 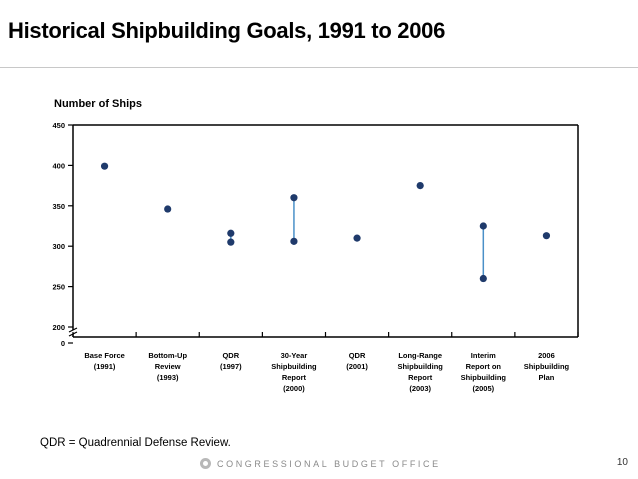 What do you see at coordinates (58, 206) in the screenshot?
I see `y-tick-label: 350` at bounding box center [58, 206].